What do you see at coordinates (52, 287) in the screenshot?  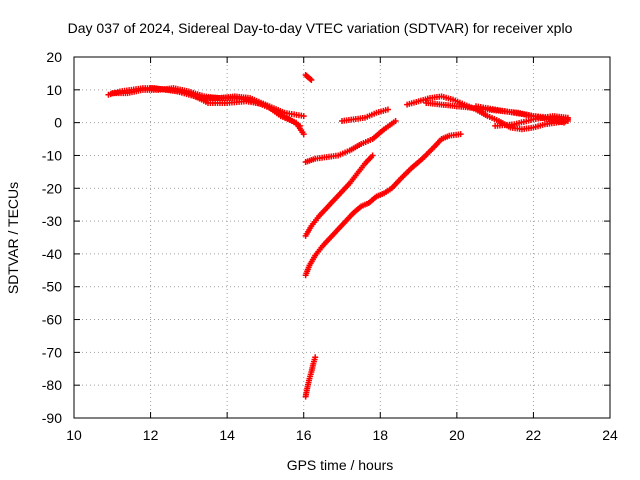 I see `y-tick-label: -50` at bounding box center [52, 287].